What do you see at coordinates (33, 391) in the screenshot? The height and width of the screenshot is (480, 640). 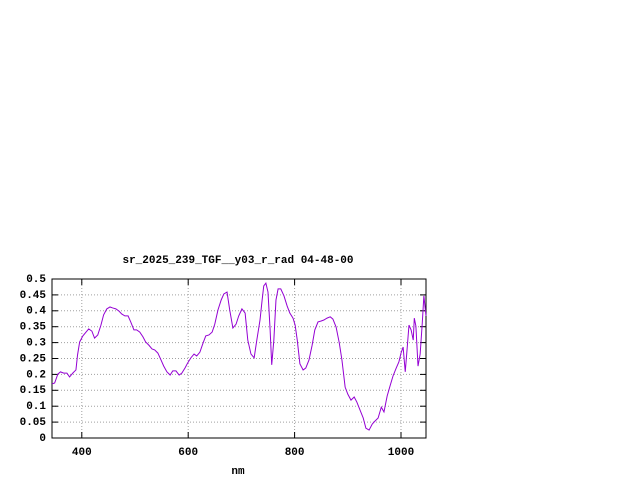 I see `y-tick-label: 0.15` at bounding box center [33, 391].